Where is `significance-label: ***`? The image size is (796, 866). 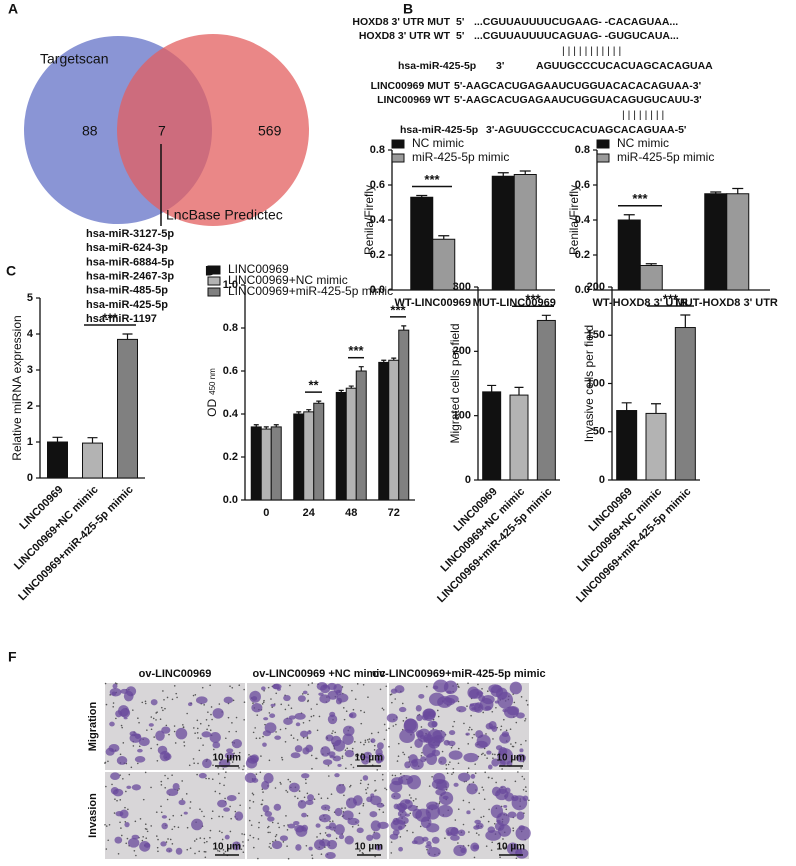
significance-label: *** is located at coordinates (533, 299).